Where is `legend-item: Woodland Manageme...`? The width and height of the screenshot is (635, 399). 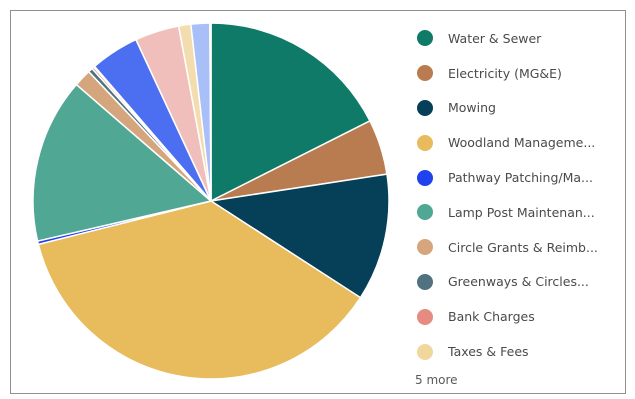
legend-item: Woodland Manageme... is located at coordinates (520, 142).